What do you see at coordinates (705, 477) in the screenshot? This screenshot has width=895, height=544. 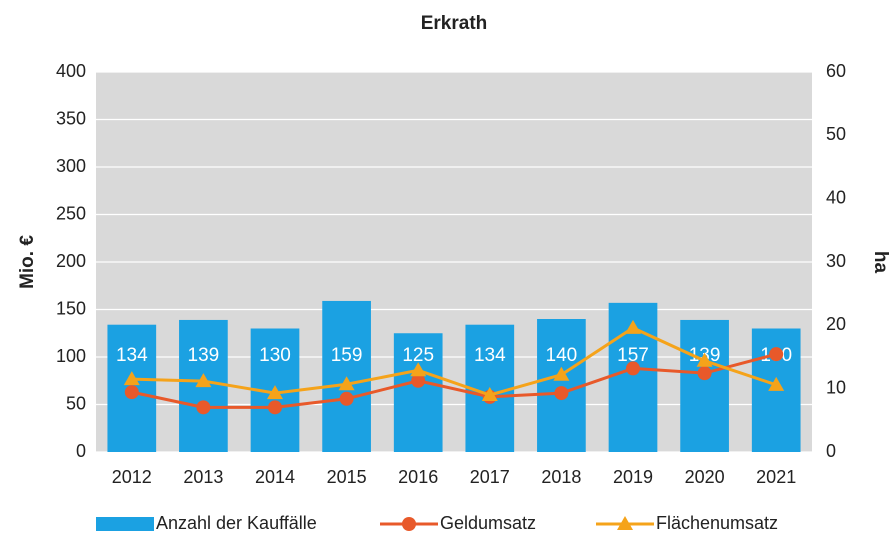 I see `x-tick-label: 2020` at bounding box center [705, 477].